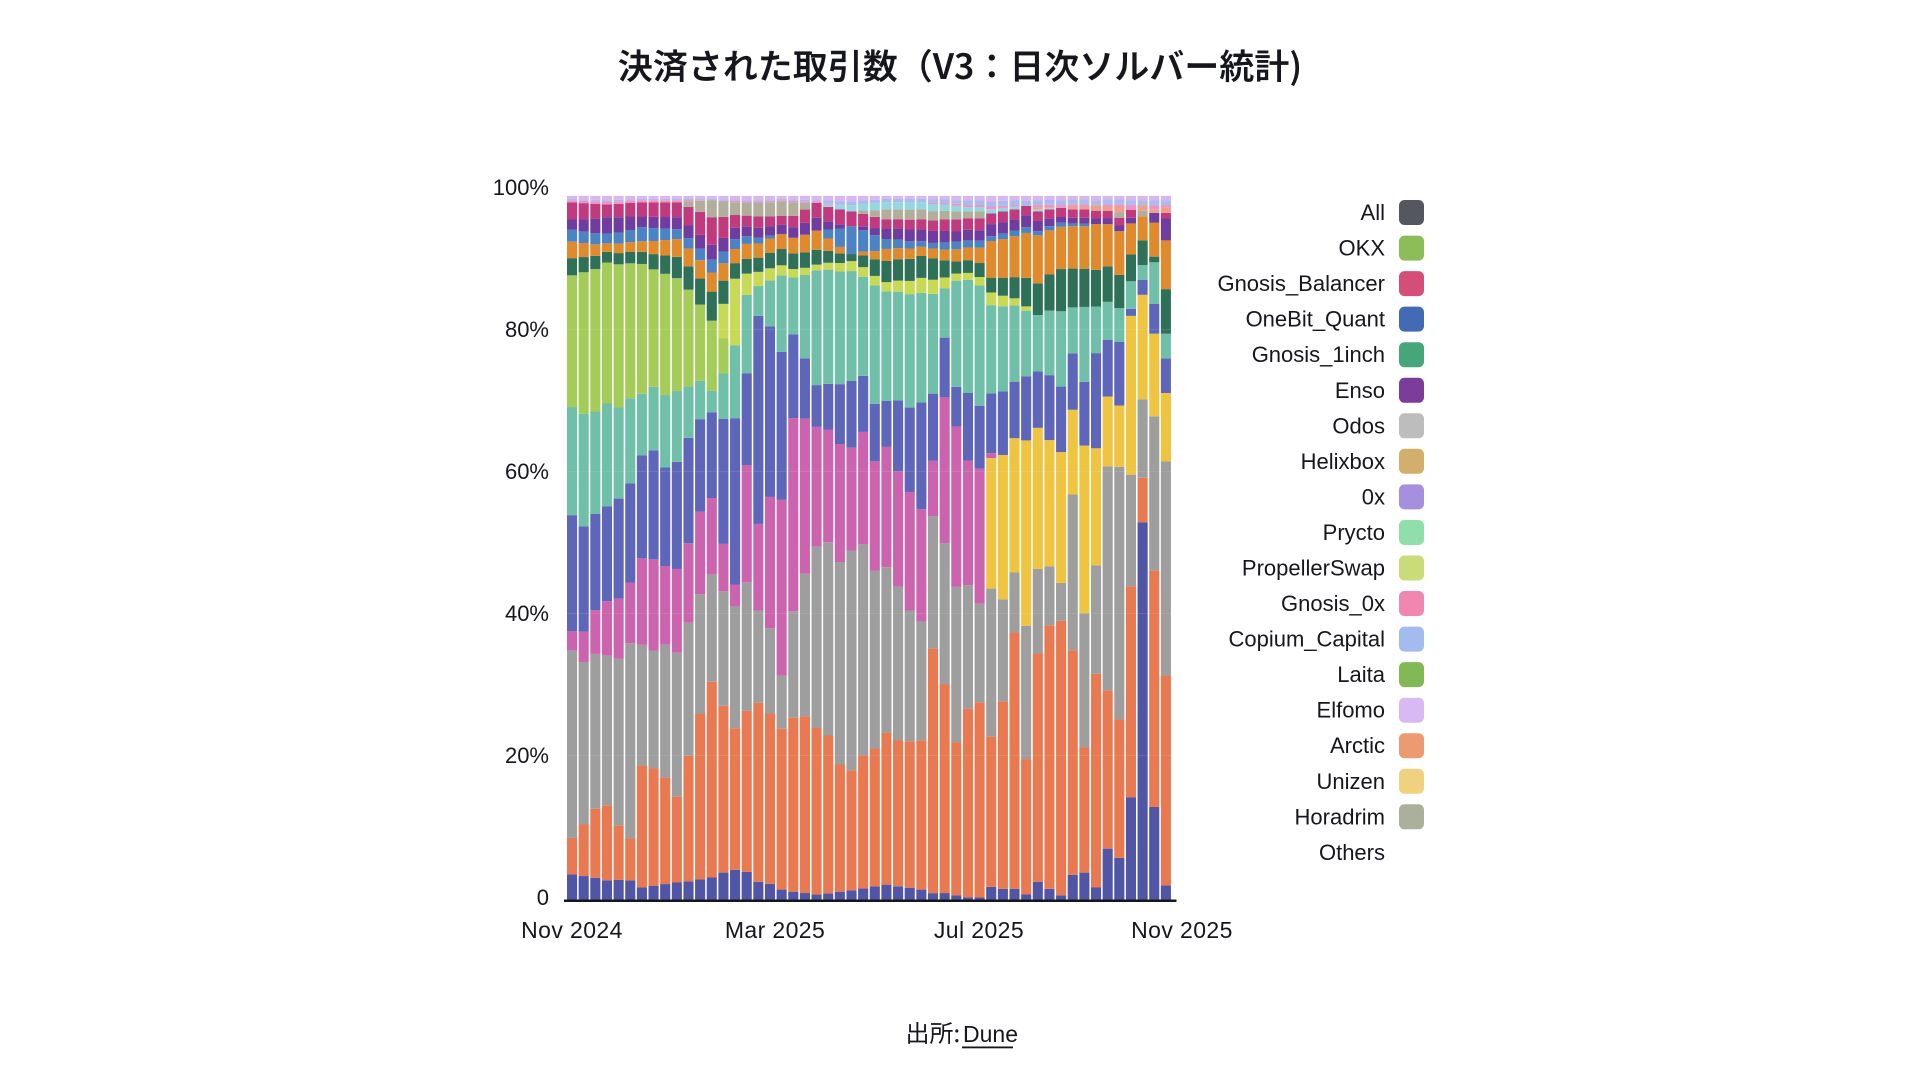  I want to click on svg-text: 60%, so click(527, 471).